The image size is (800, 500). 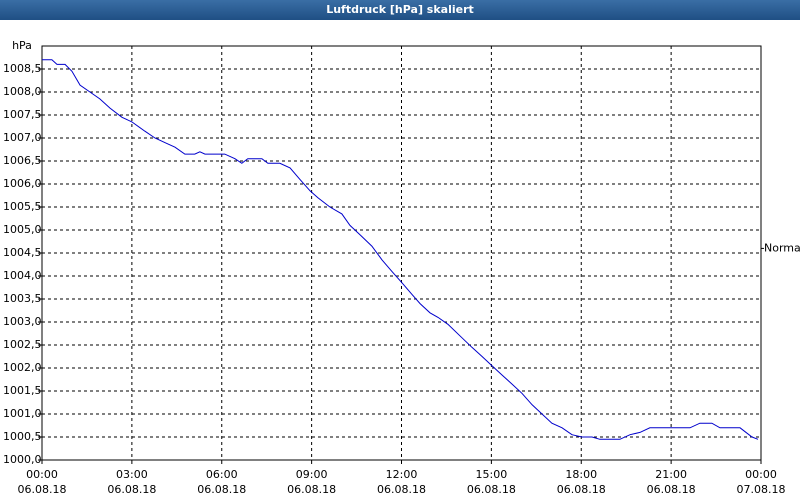 What do you see at coordinates (22, 367) in the screenshot?
I see `y-tick-label: 1002,0` at bounding box center [22, 367].